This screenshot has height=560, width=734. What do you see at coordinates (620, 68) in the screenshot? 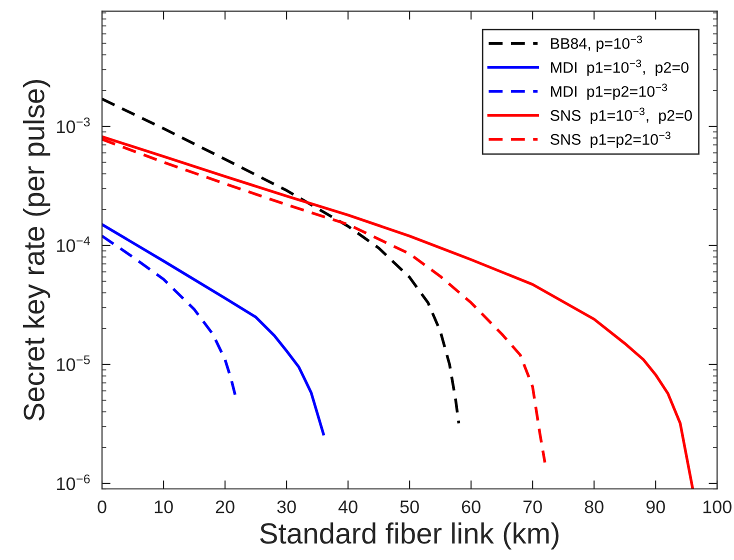
I see `legend-label: MDI p1=10$^{−3}$, p2=0` at bounding box center [620, 68].